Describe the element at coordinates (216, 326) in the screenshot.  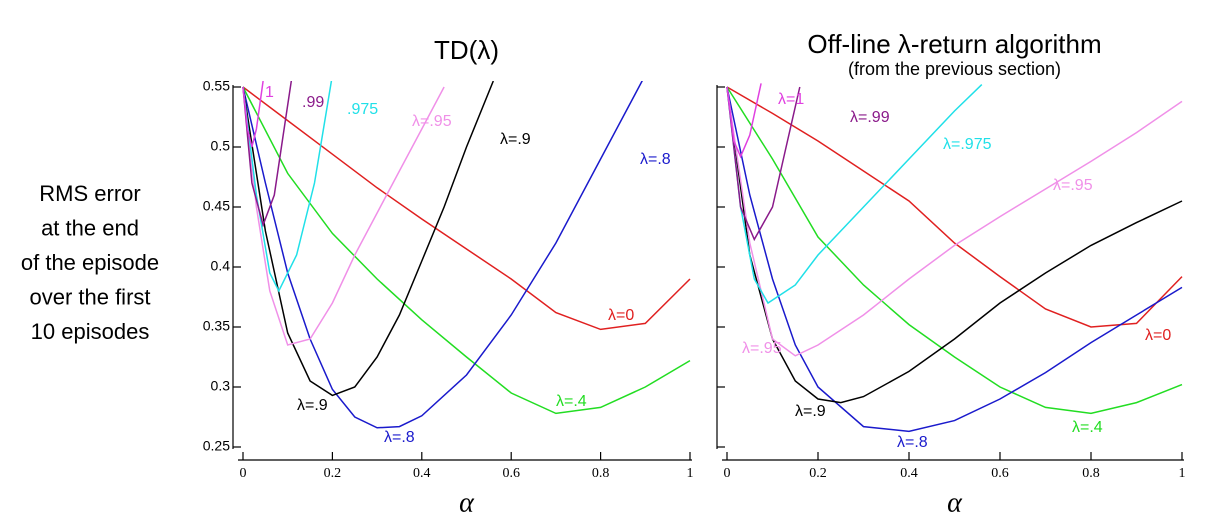
I see `y-tick-label: 0.35` at that location.